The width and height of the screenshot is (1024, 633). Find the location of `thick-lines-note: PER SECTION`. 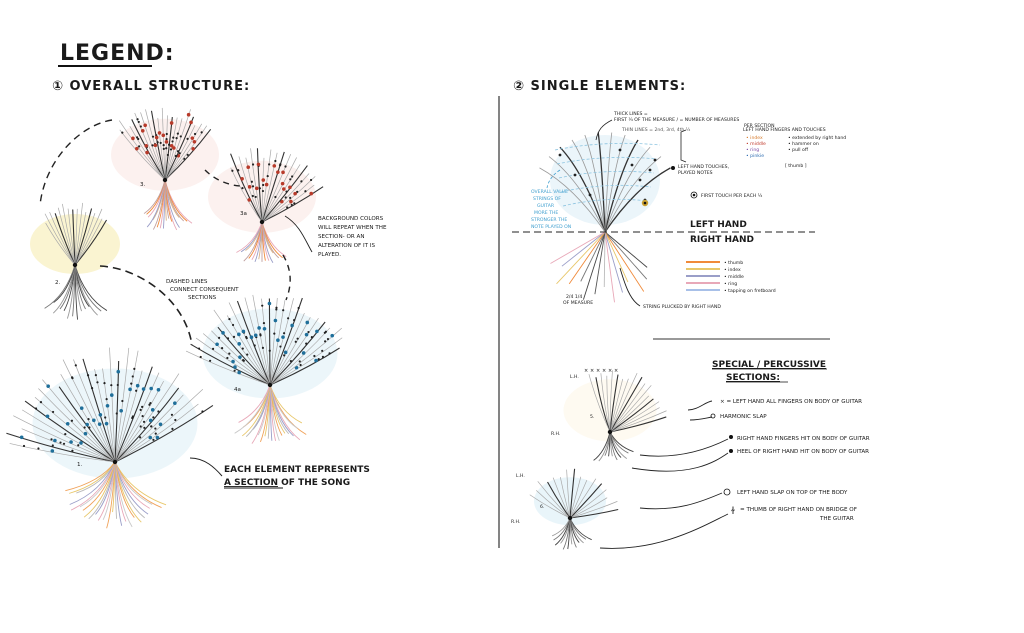

thick-lines-note: PER SECTION is located at coordinates (759, 126).